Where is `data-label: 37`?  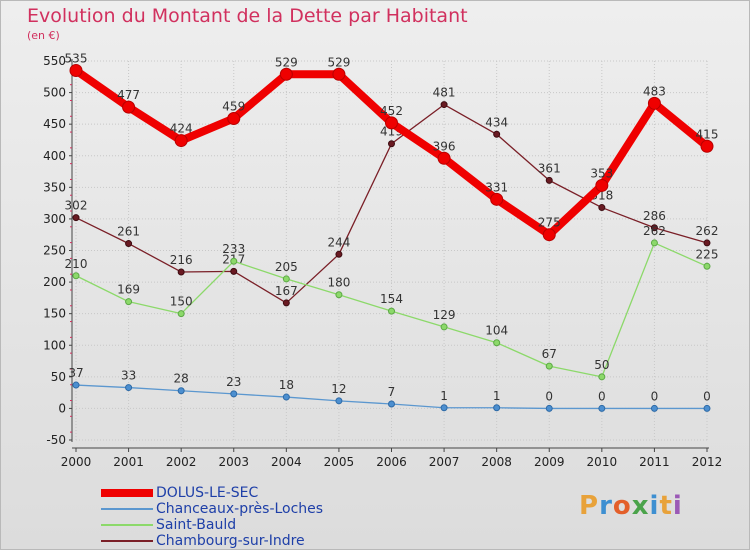
data-label: 37 is located at coordinates (75, 373).